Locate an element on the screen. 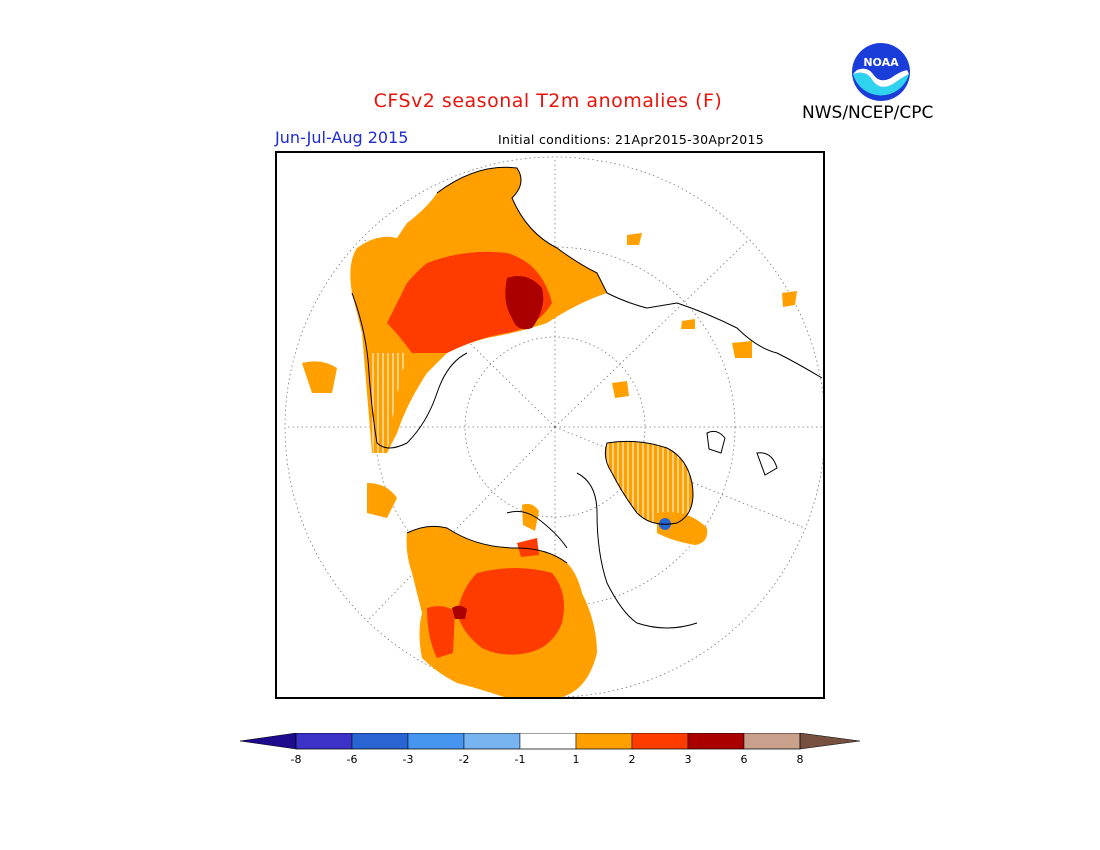 This screenshot has height=850, width=1100. colorbar-arrow-high is located at coordinates (829, 741).